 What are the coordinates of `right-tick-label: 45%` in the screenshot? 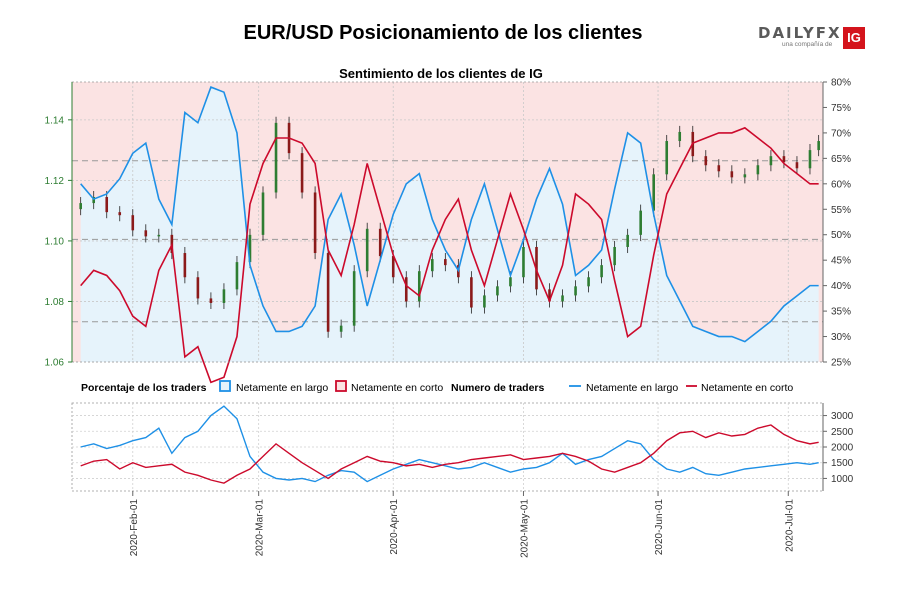 It's located at (841, 261).